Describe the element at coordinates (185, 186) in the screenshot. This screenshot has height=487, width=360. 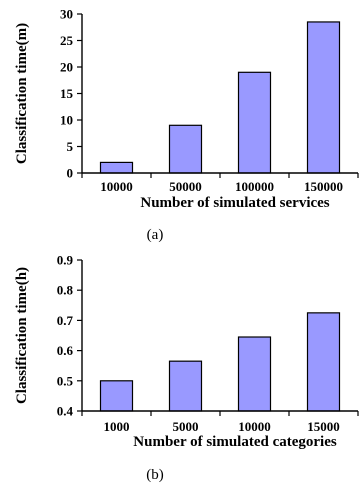
I see `x-tick-label: 50000` at that location.